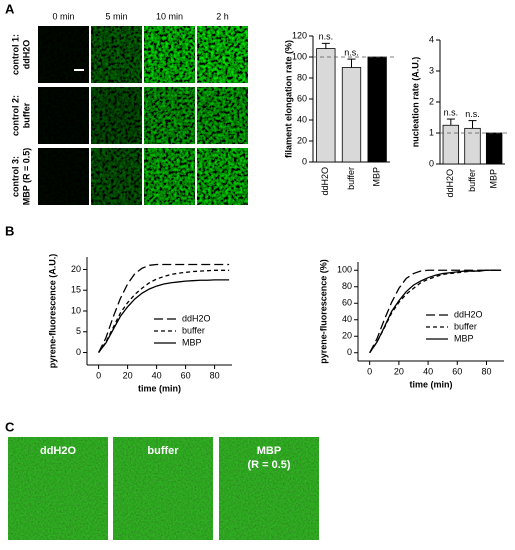  I want to click on image-label: buffer, so click(163, 451).